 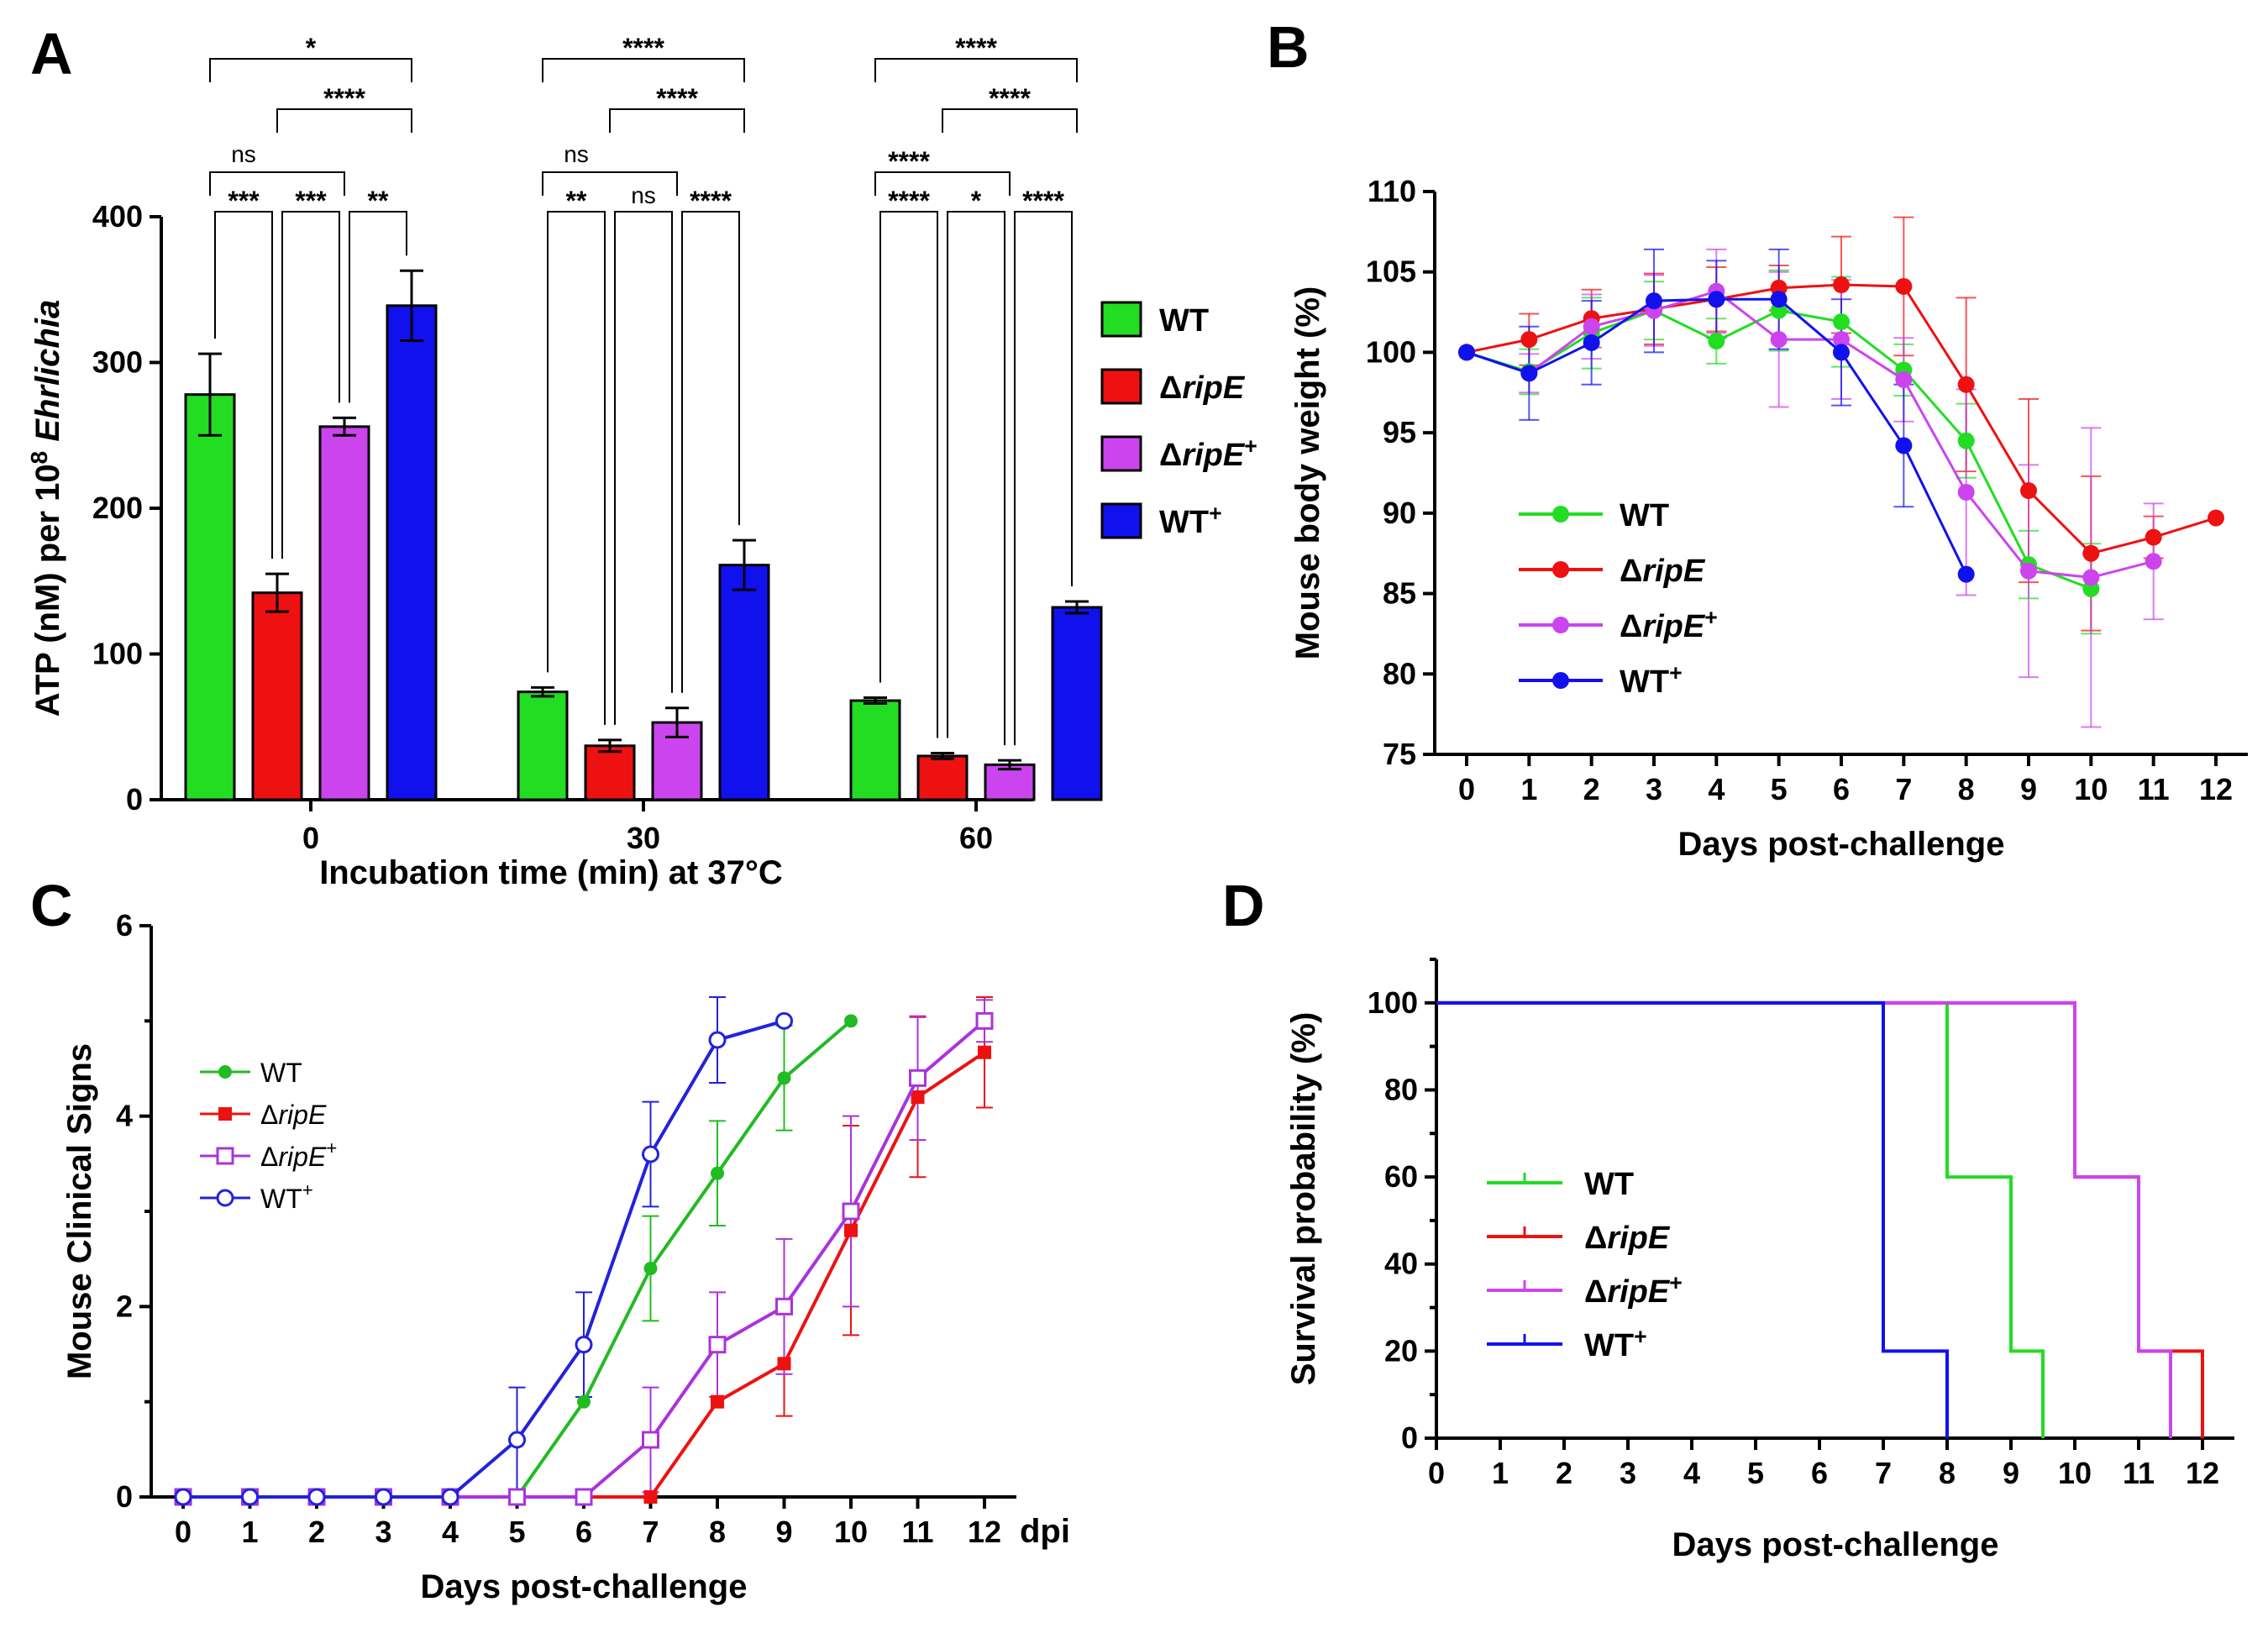 I want to click on x-tick-label: 8, so click(x=1947, y=1473).